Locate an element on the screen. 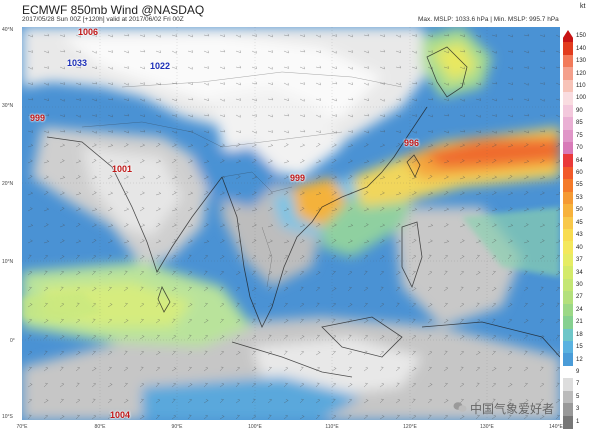 Image resolution: width=600 pixels, height=436 pixels. colorbar-label-34: 34 is located at coordinates (579, 272).